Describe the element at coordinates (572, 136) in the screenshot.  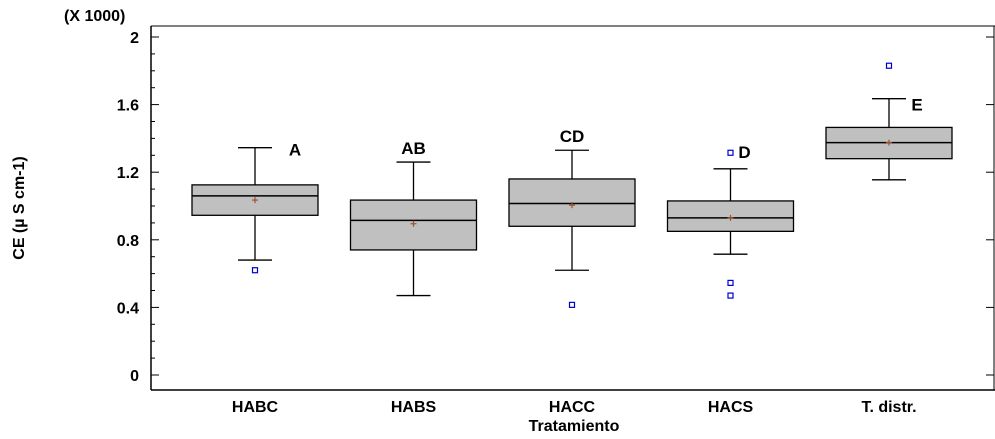
I see `group-letter: CD` at that location.